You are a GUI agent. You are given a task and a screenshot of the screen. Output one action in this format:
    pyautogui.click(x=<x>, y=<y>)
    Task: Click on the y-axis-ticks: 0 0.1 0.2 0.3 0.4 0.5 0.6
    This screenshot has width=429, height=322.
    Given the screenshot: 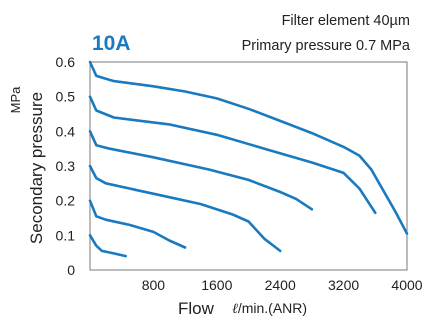 What is the action you would take?
    pyautogui.click(x=66, y=166)
    